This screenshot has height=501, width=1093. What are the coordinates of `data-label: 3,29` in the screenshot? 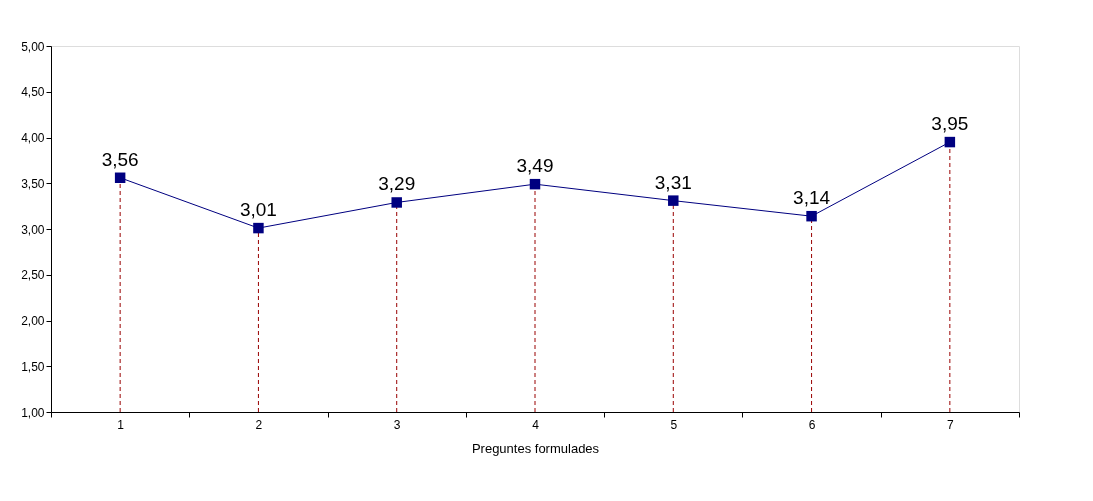 It's located at (397, 184).